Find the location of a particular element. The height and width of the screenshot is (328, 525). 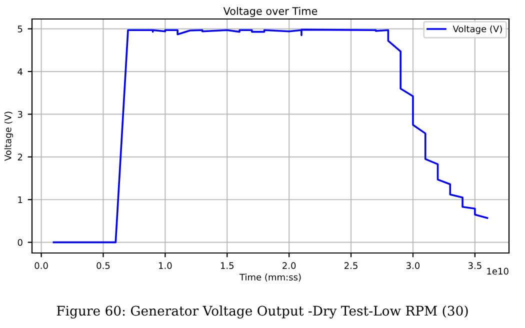

x-axis-title: Time (mm:ss) is located at coordinates (270, 278).